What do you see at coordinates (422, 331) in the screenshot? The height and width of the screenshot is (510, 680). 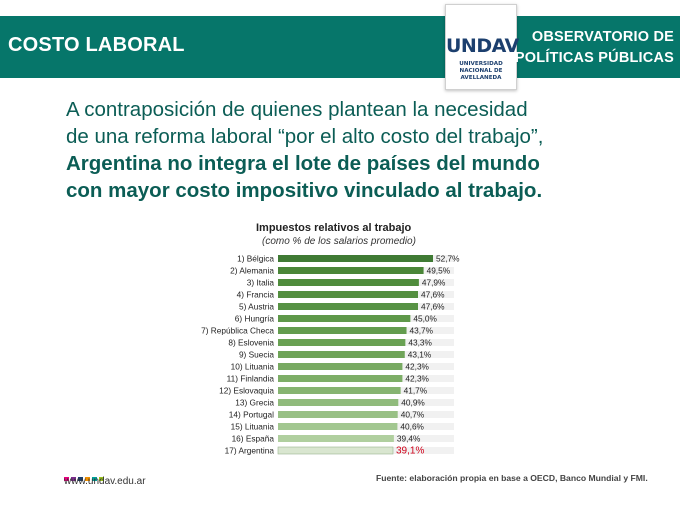 I see `value-label: 43,7%` at bounding box center [422, 331].